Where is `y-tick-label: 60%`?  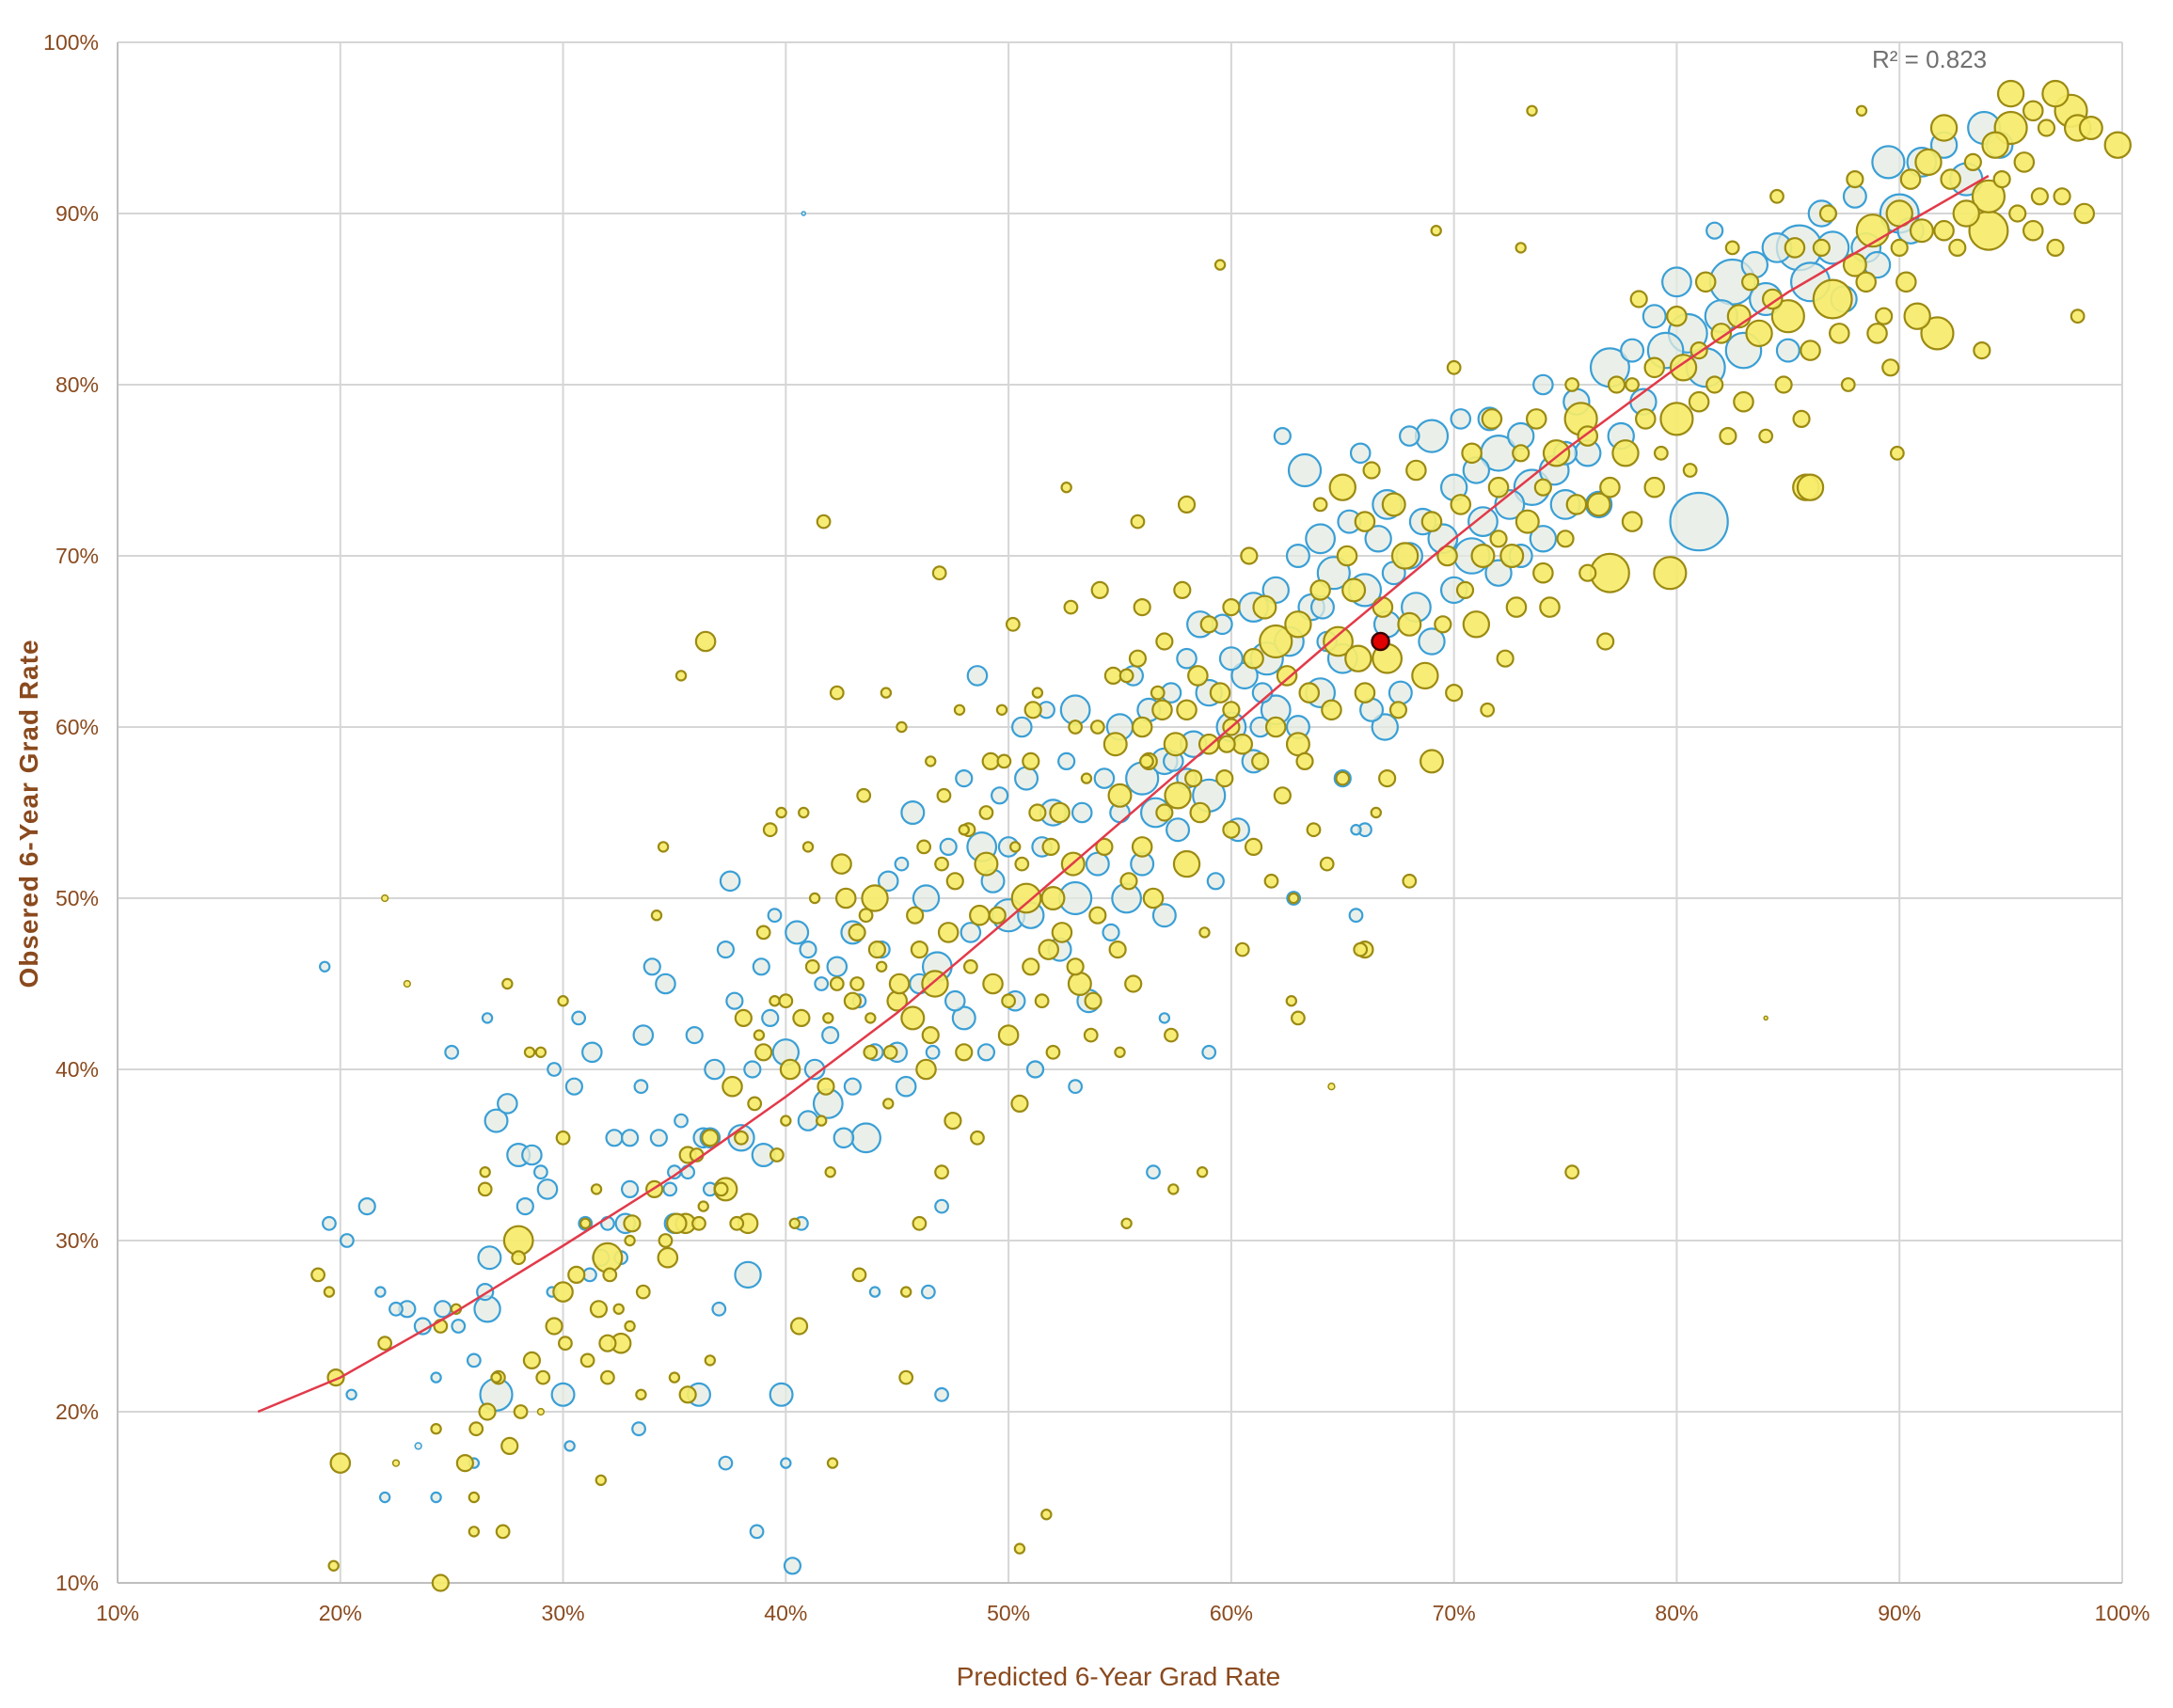
y-tick-label: 60% is located at coordinates (77, 727).